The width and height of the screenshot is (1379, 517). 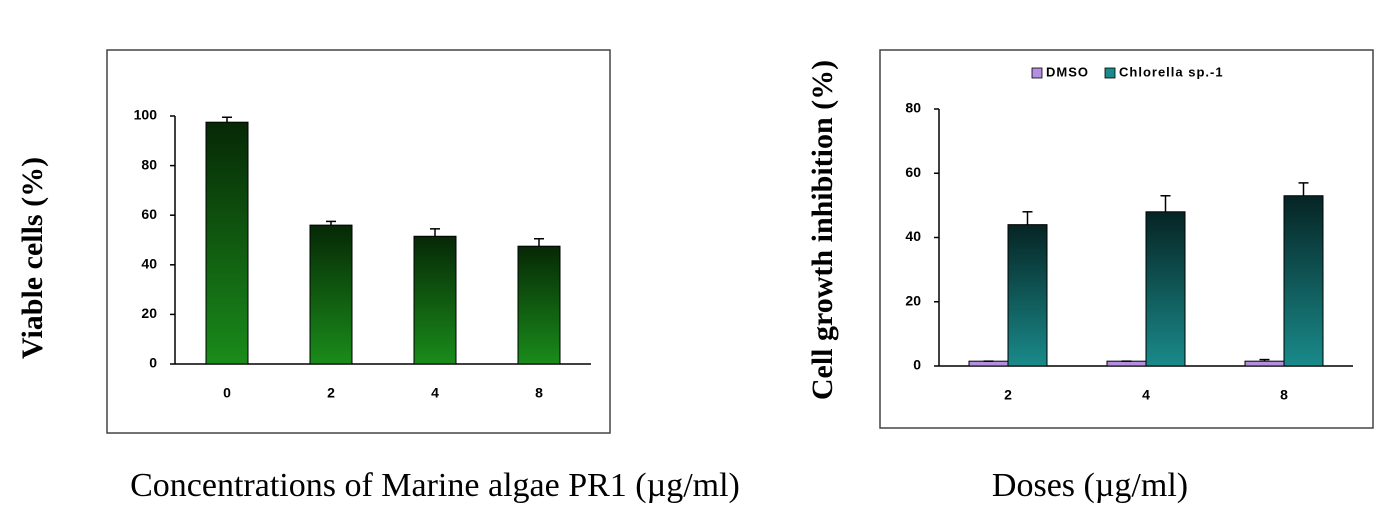 What do you see at coordinates (32, 258) in the screenshot?
I see `y-axis-title: Viable cells (%)` at bounding box center [32, 258].